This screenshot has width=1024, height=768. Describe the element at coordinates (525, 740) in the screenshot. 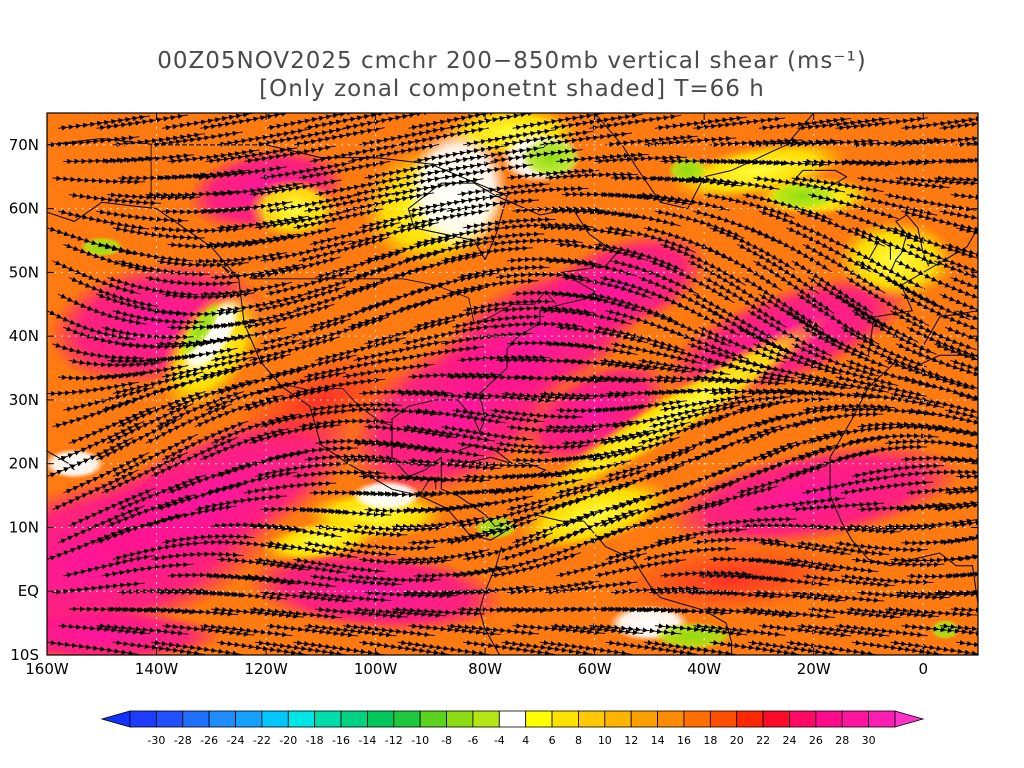

I see `colorbar-label: 4` at that location.